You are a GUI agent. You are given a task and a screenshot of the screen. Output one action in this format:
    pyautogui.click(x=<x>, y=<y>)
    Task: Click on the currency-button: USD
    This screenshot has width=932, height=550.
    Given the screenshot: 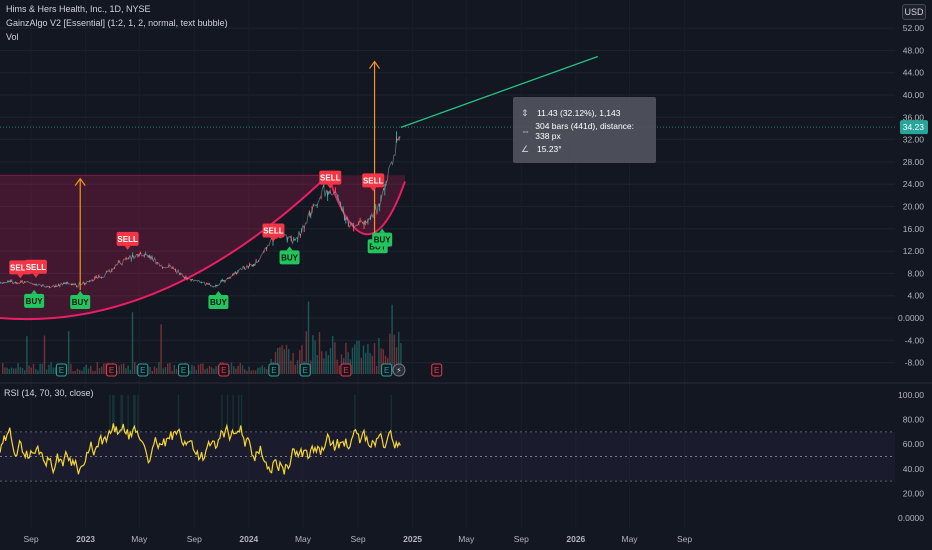 What is the action you would take?
    pyautogui.click(x=914, y=12)
    